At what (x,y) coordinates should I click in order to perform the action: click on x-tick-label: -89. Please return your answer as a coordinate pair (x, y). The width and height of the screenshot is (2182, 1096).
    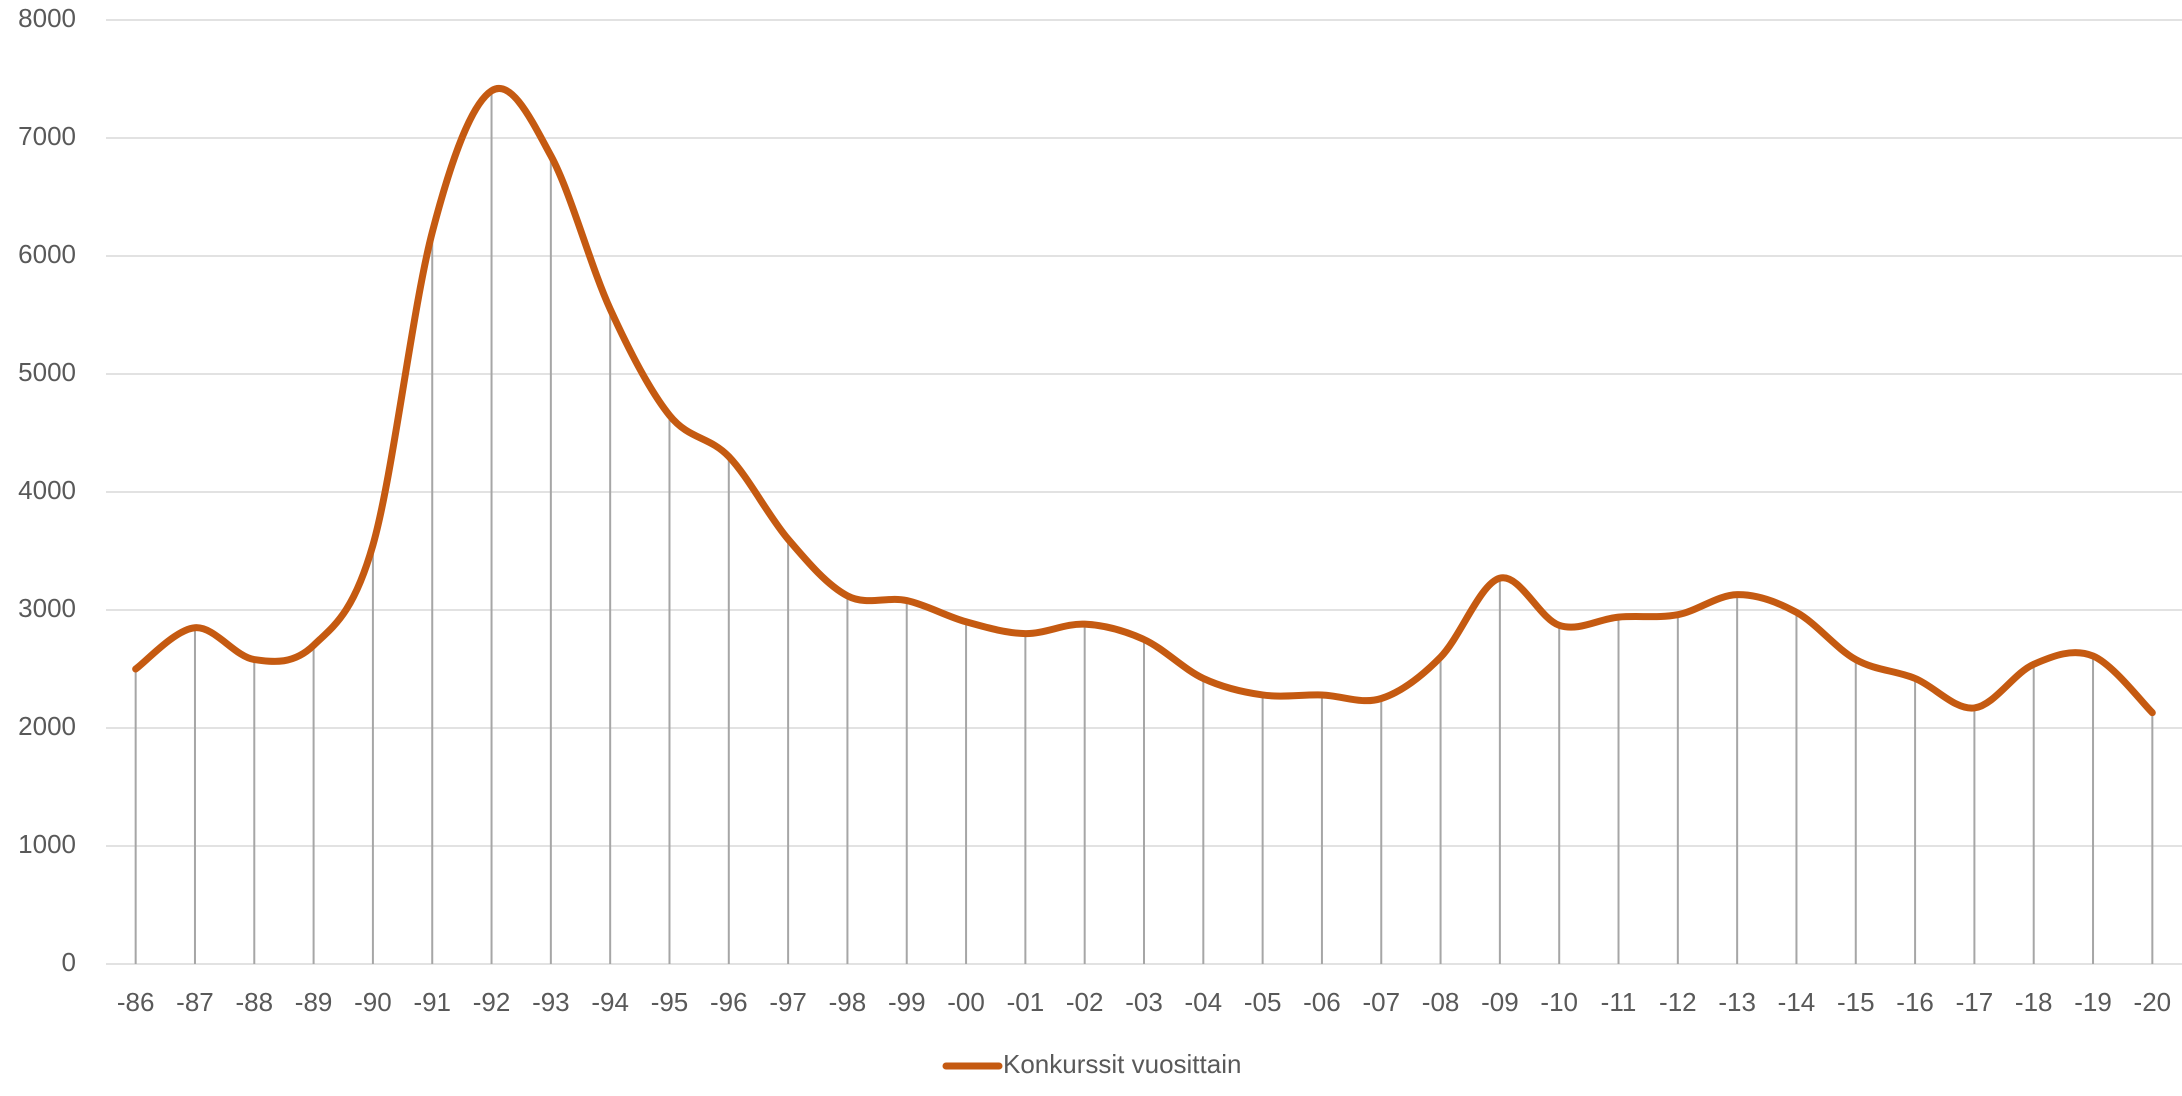
    Looking at the image, I should click on (314, 1002).